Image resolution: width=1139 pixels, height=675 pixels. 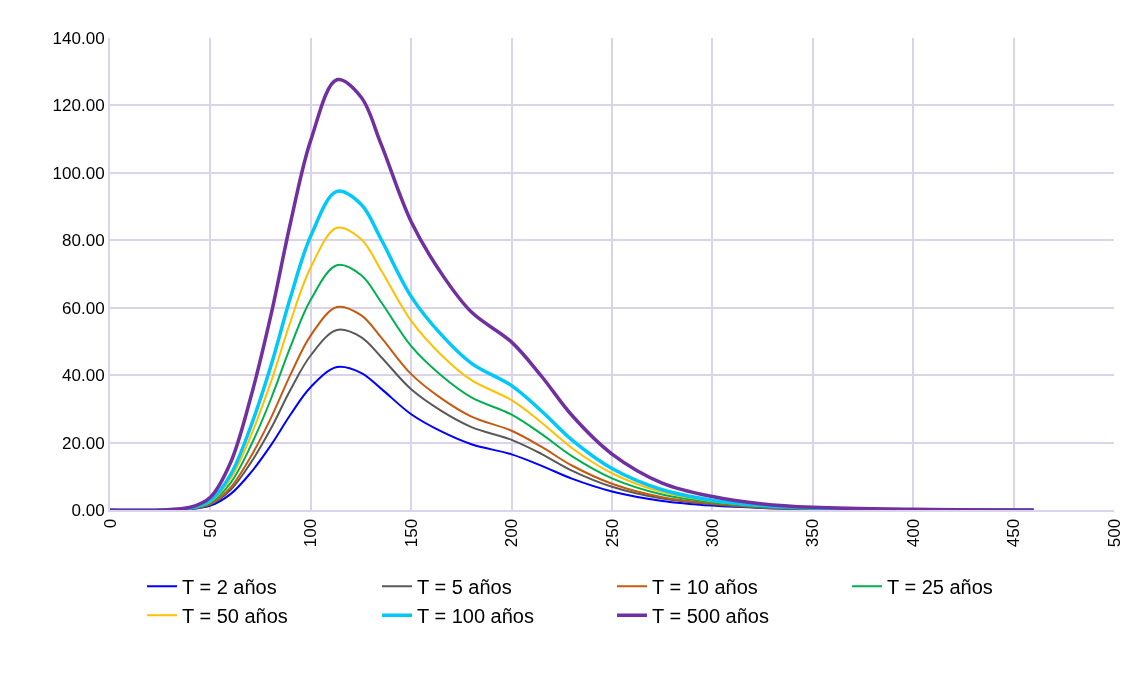 What do you see at coordinates (83, 443) in the screenshot?
I see `y-tick-label: 20.00` at bounding box center [83, 443].